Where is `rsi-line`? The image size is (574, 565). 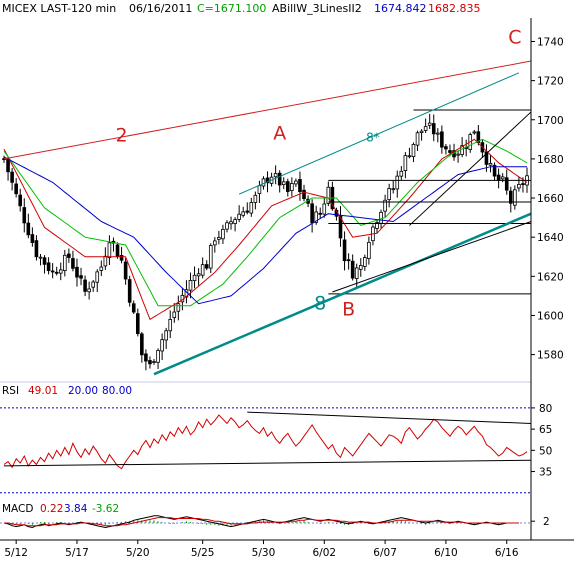 rsi-line is located at coordinates (265, 442).